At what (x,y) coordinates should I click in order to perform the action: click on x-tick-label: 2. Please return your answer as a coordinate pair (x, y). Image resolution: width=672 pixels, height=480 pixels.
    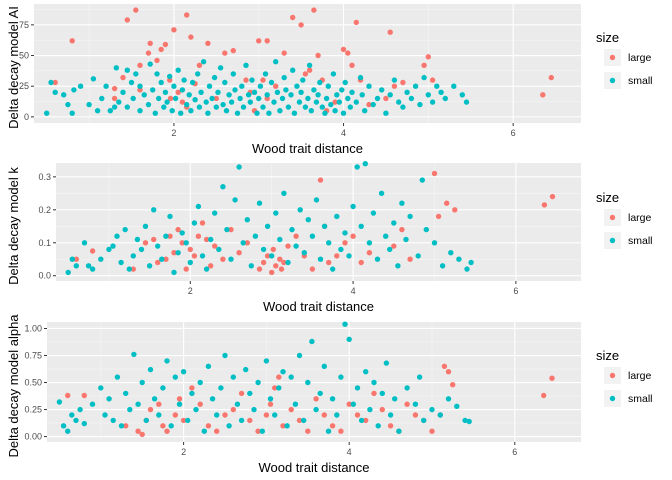
    Looking at the image, I should click on (173, 133).